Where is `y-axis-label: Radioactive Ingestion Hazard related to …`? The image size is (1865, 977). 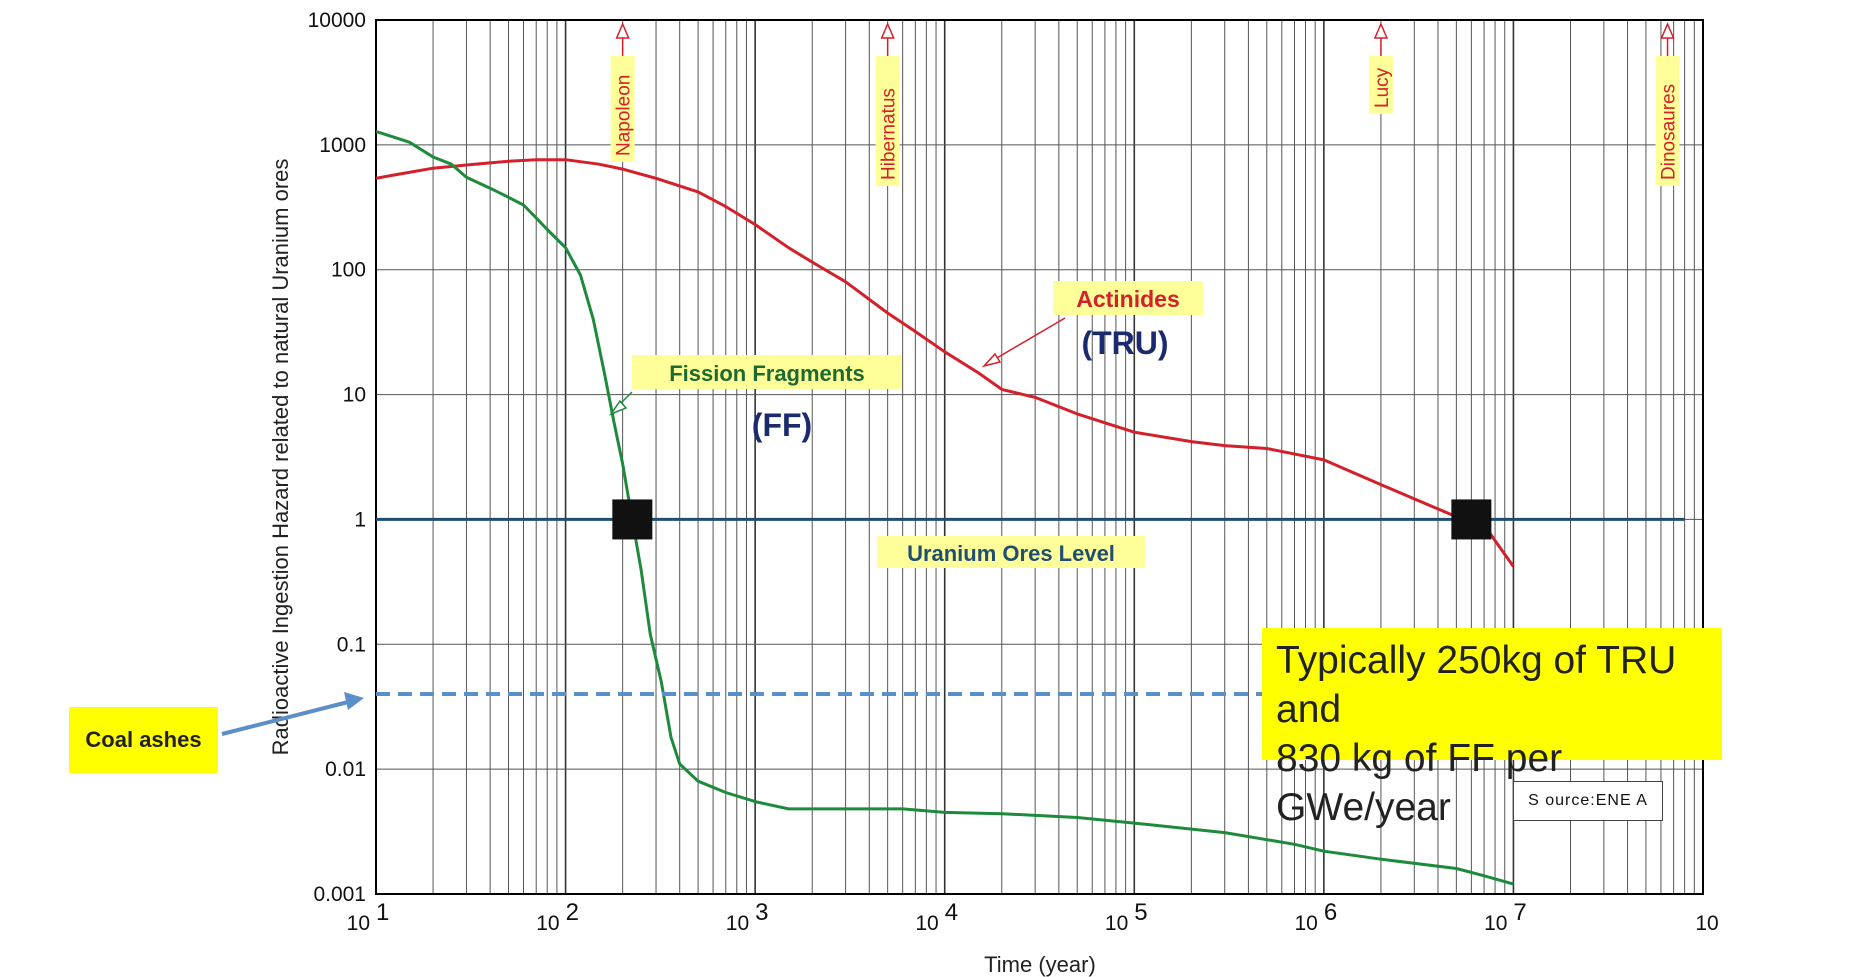 y-axis-label: Radioactive Ingestion Hazard related to … is located at coordinates (280, 457).